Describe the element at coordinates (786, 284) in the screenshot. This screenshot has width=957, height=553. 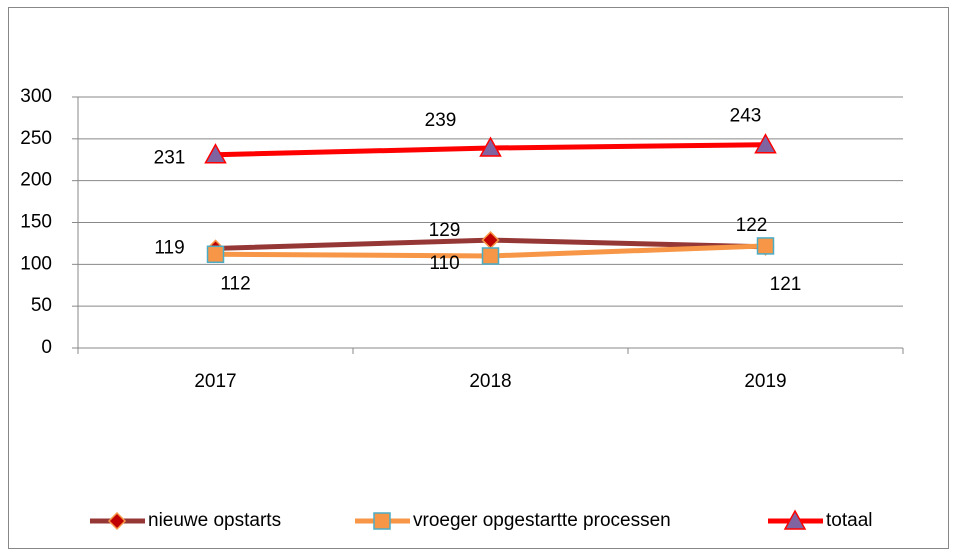
I see `data-label: 121` at that location.